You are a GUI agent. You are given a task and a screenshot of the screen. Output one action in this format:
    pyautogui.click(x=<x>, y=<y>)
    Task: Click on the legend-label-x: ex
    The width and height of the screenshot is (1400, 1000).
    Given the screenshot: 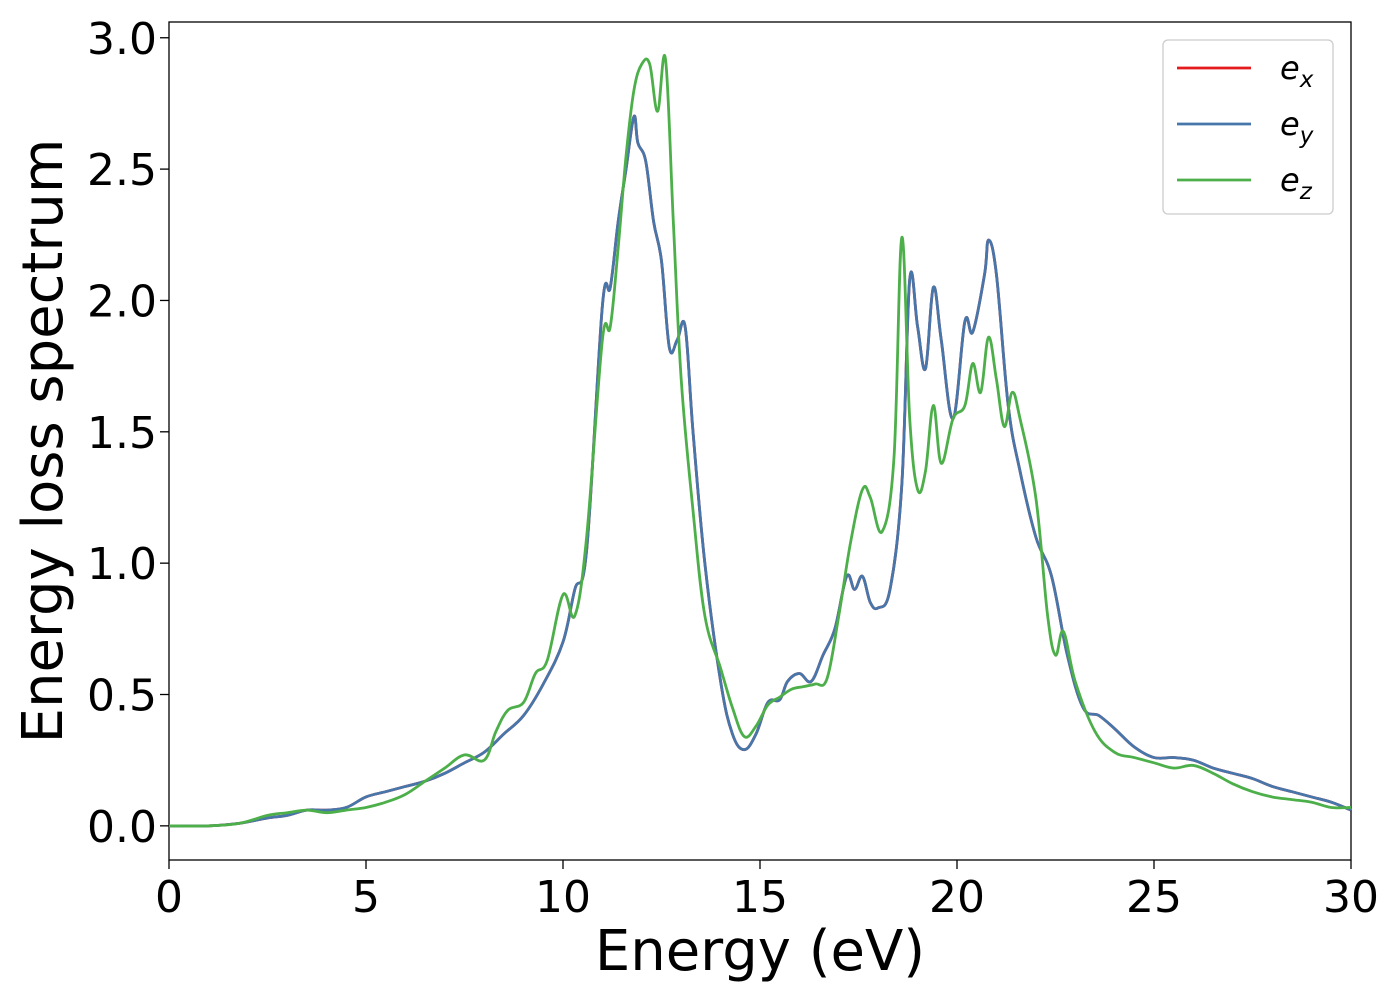 What is the action you would take?
    pyautogui.click(x=1297, y=71)
    